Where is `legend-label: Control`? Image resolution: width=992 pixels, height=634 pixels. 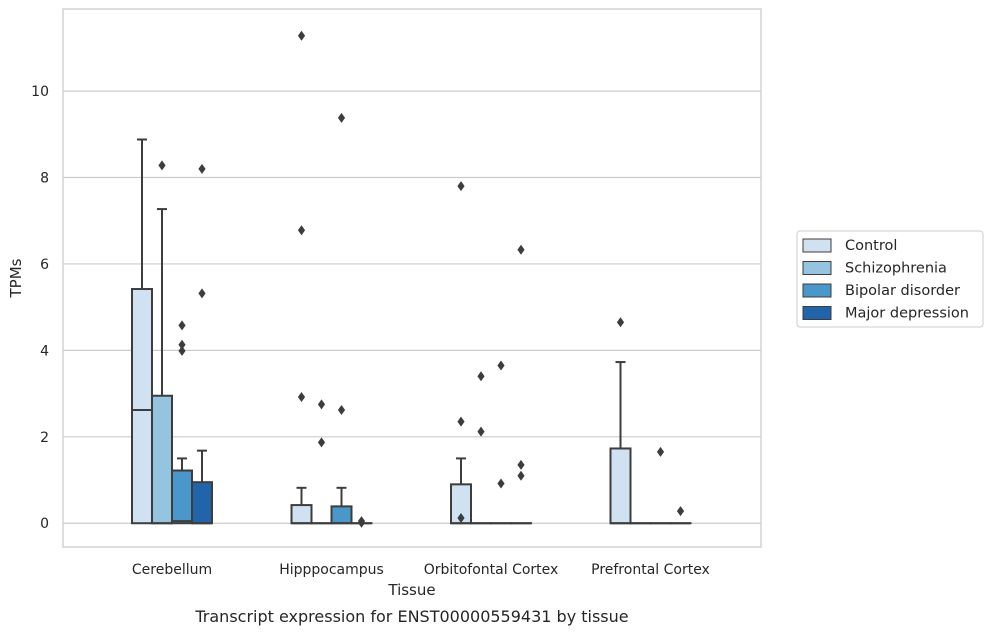 legend-label: Control is located at coordinates (871, 246).